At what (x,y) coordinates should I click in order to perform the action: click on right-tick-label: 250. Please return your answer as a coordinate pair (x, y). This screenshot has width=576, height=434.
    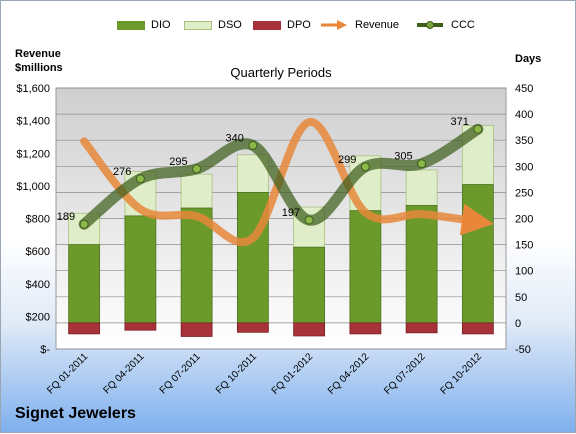
    Looking at the image, I should click on (524, 193).